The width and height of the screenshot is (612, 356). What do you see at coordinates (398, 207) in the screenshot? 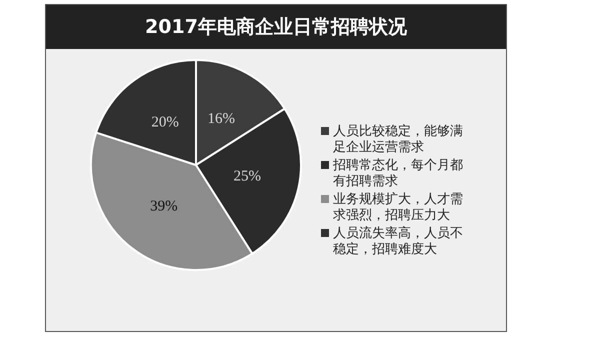
I see `legend-label: 业务规模扩大，人才需求强烈，招聘压力大` at bounding box center [398, 207].